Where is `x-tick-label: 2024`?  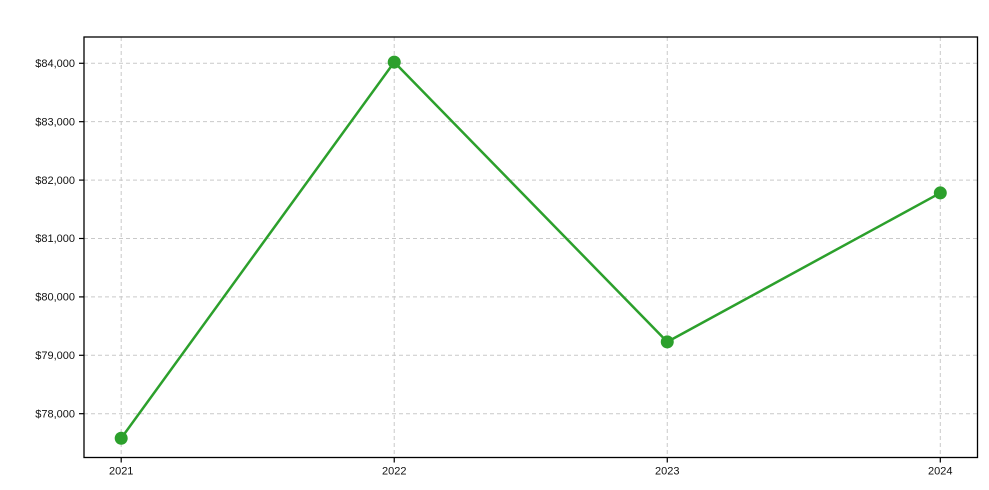
x-tick-label: 2024 is located at coordinates (940, 472).